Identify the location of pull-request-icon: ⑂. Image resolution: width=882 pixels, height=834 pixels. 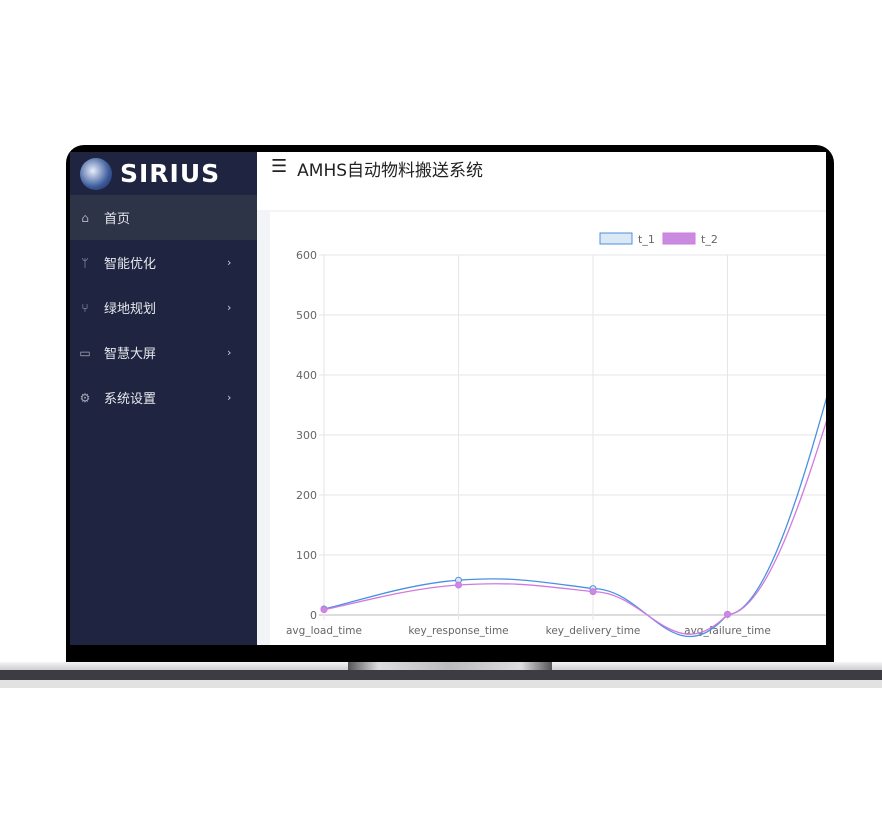
(85, 307).